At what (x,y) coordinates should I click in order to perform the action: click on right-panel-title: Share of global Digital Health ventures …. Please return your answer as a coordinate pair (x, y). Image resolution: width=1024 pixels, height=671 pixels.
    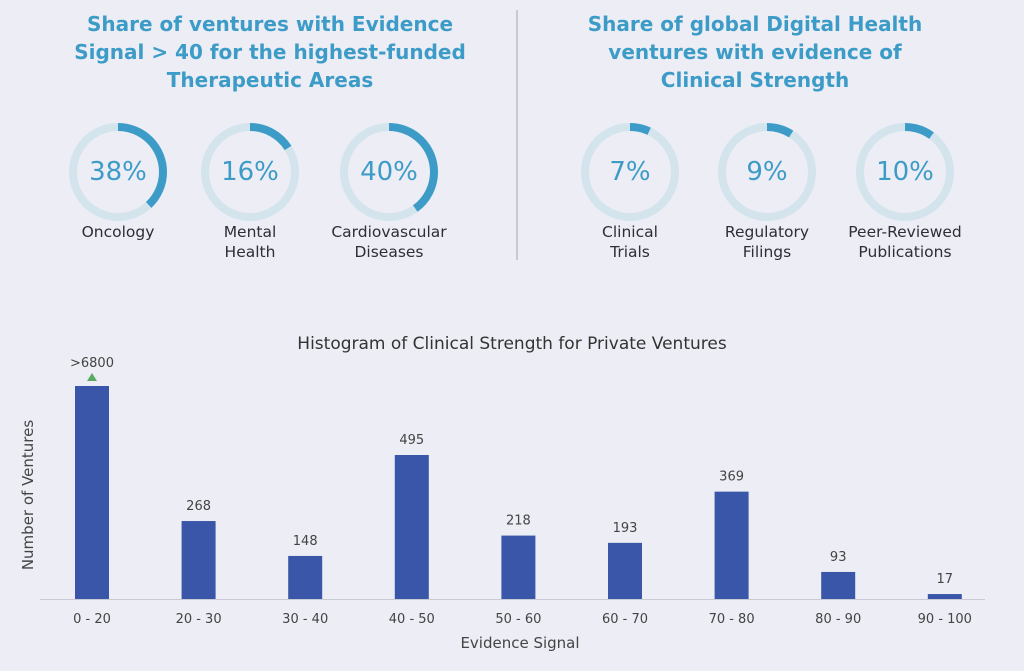
    Looking at the image, I should click on (755, 52).